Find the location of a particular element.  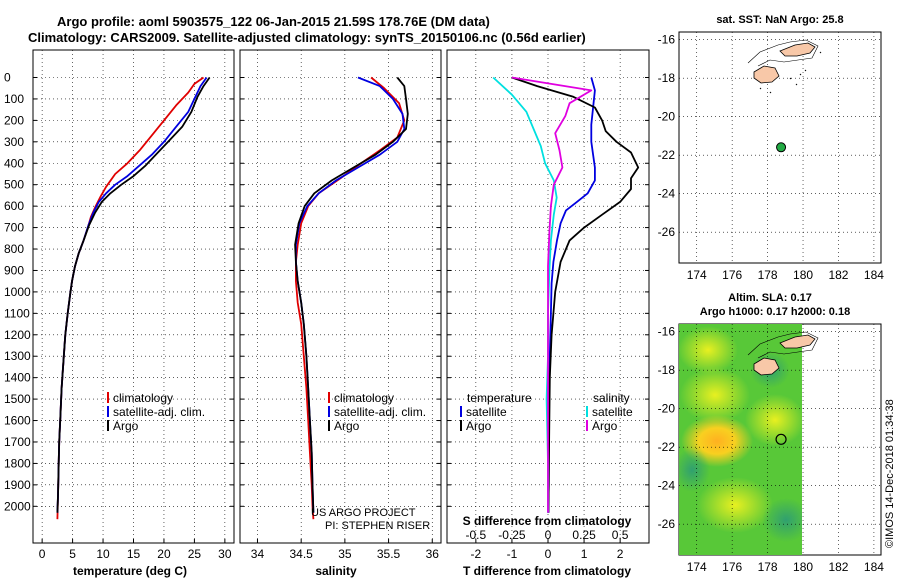

s-tick-label: -0.25 is located at coordinates (512, 535).